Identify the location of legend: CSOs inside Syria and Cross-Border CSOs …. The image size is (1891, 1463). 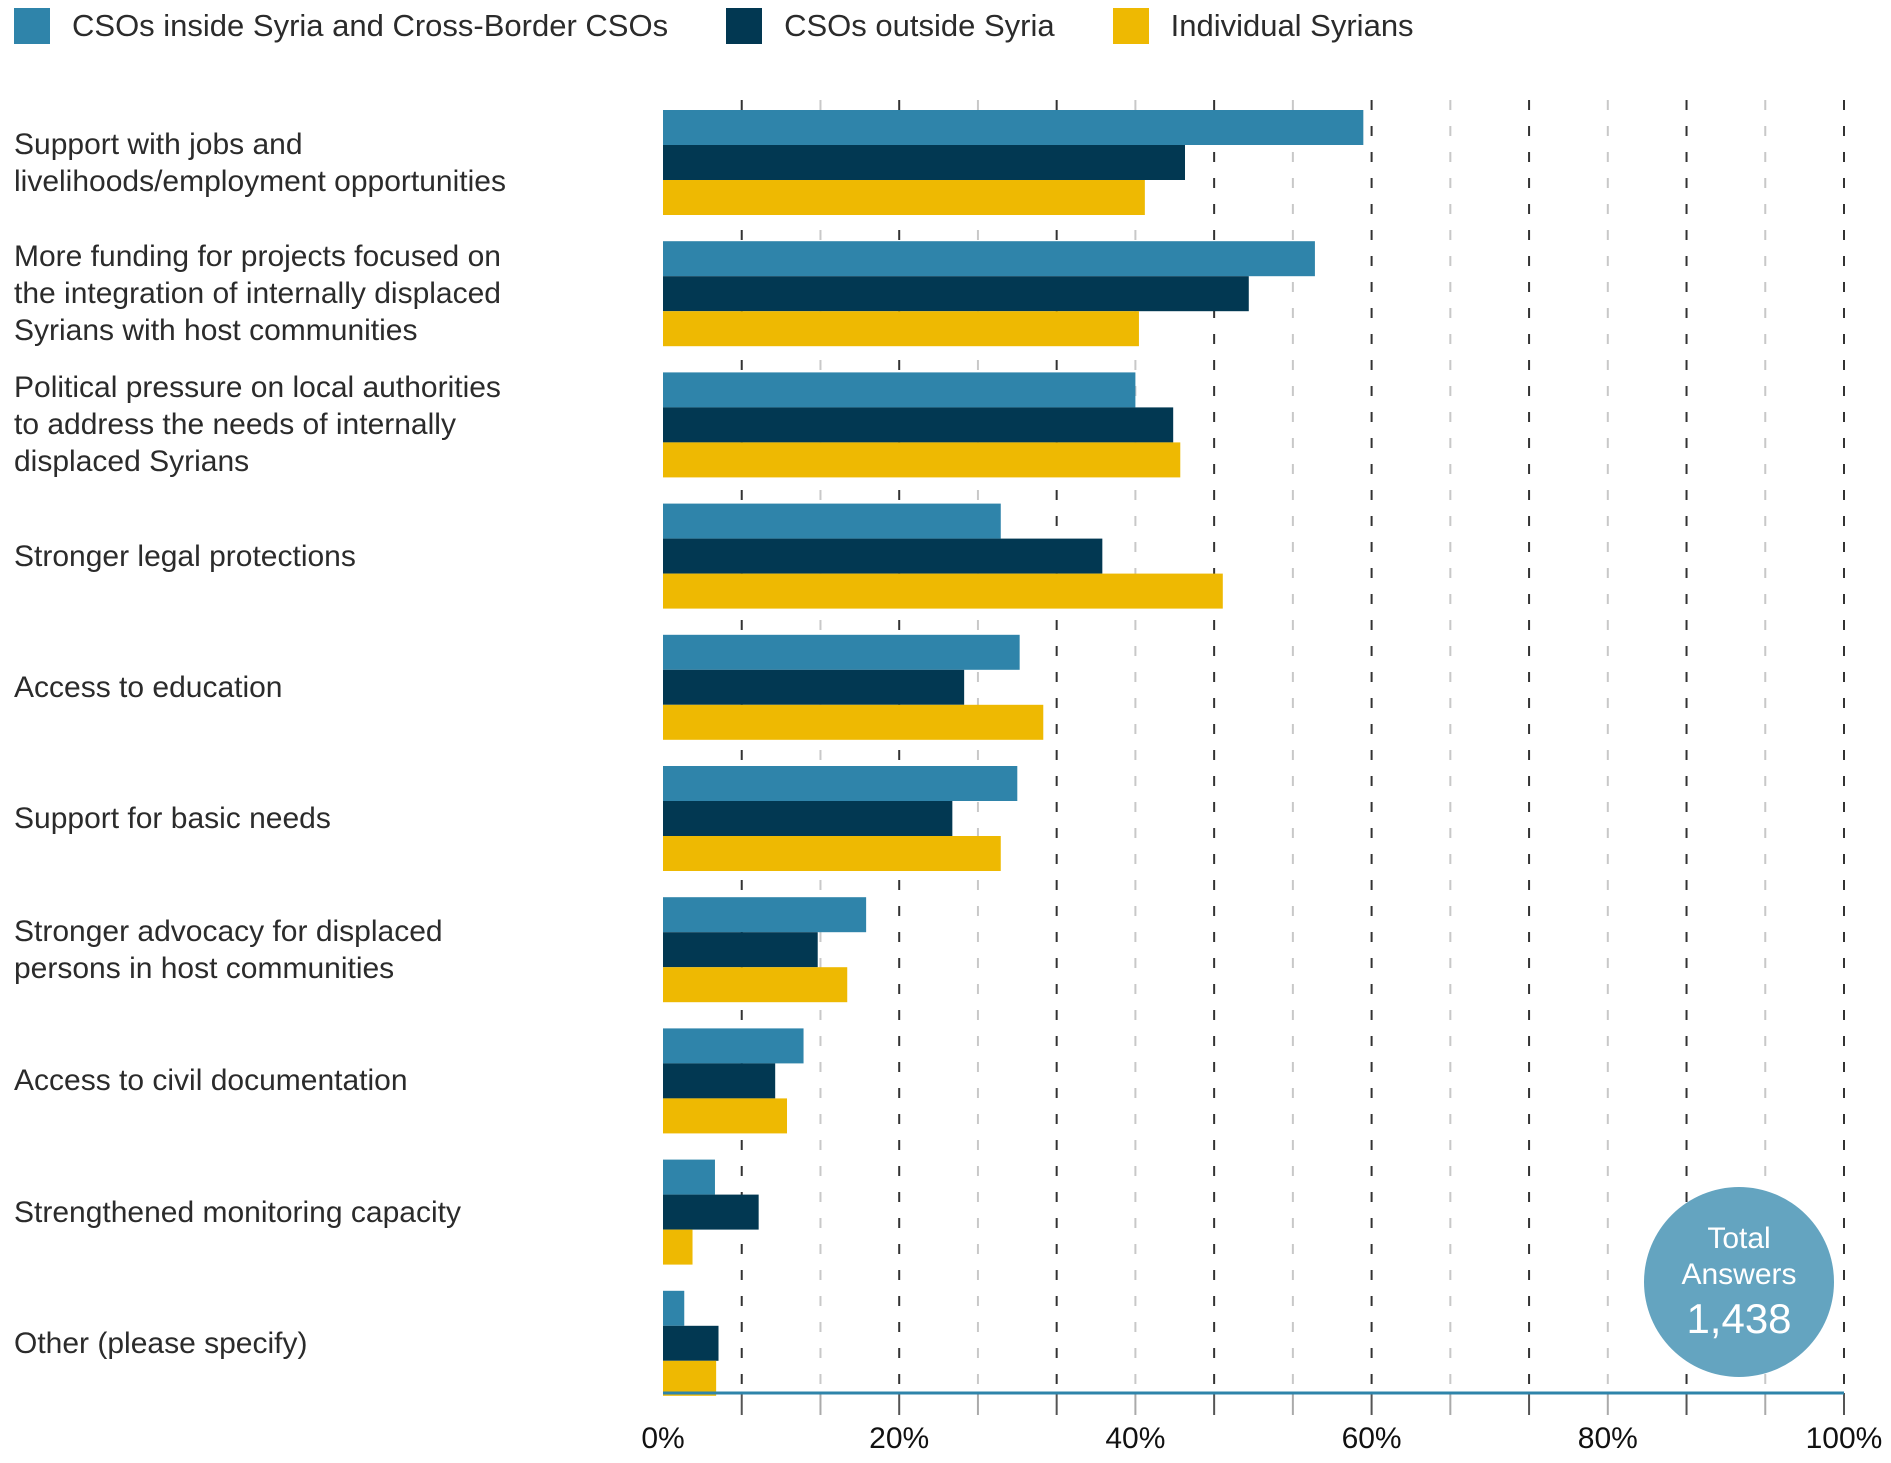
(743, 26).